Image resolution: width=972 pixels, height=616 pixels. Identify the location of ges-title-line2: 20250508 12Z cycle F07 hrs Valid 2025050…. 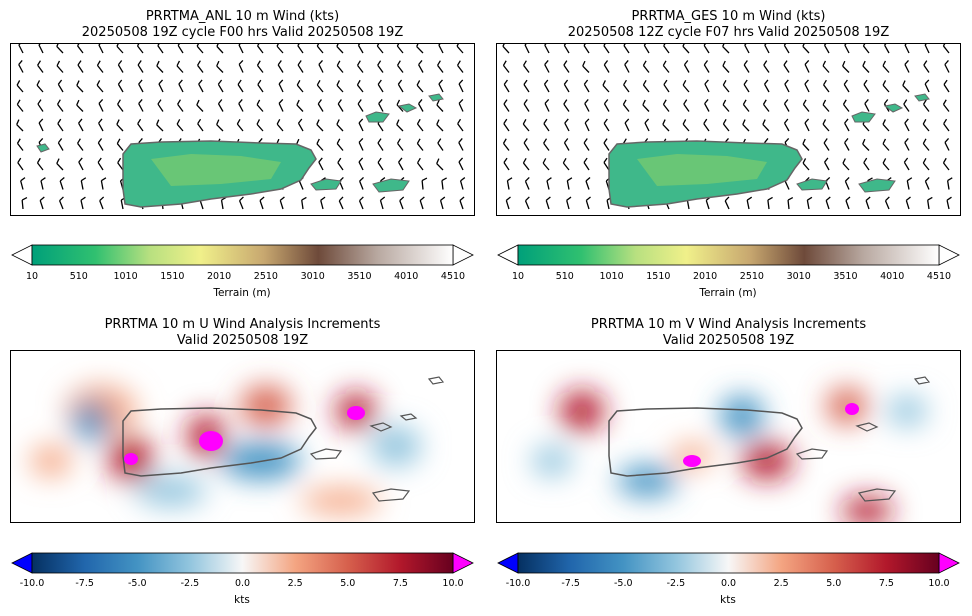
(728, 32).